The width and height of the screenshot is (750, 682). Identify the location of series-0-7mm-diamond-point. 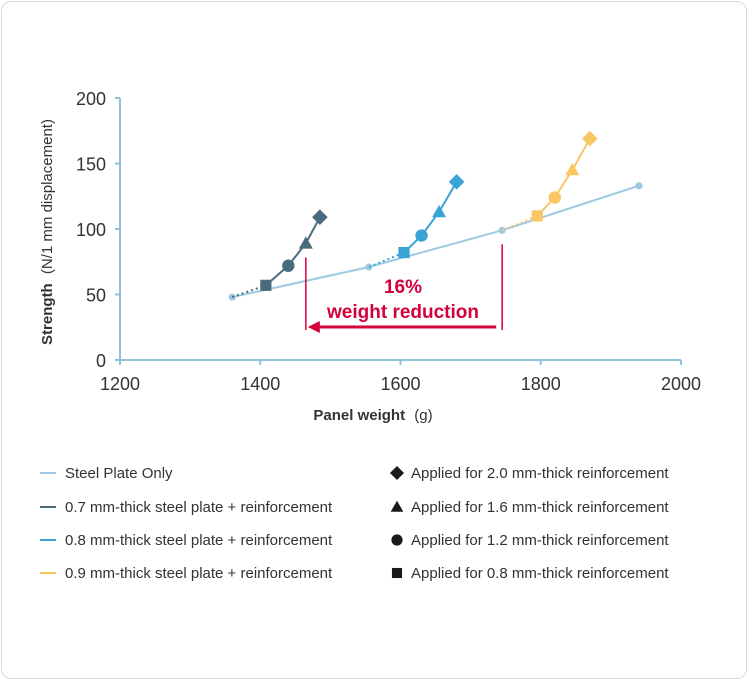
(320, 217).